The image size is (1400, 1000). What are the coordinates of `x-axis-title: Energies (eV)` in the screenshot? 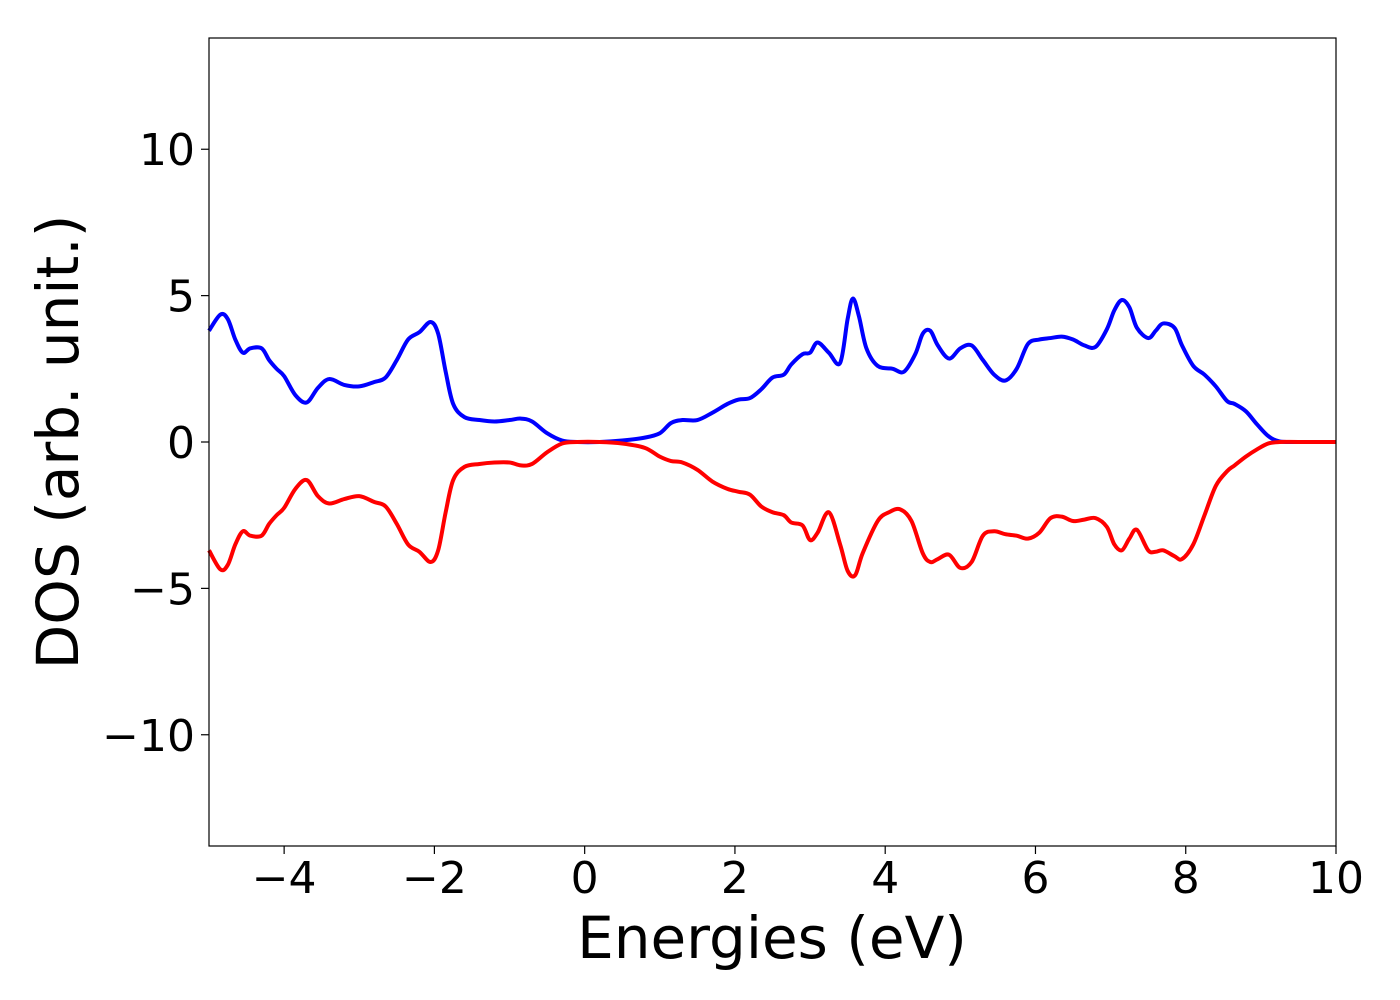 It's located at (772, 938).